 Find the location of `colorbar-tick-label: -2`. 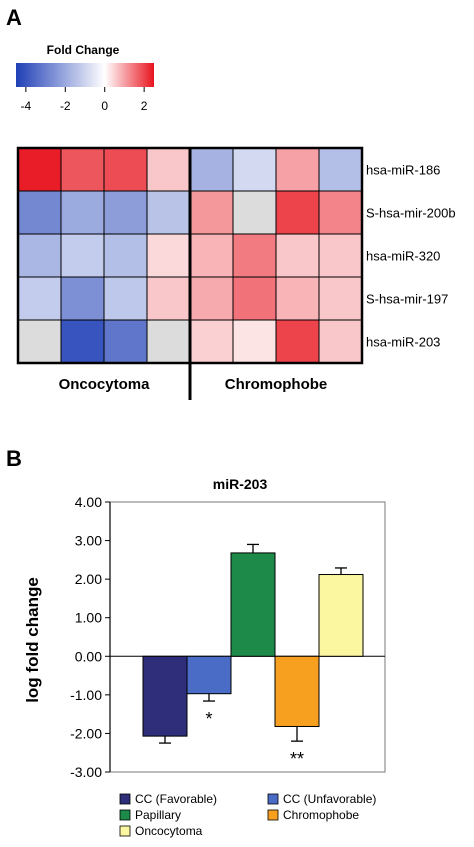

colorbar-tick-label: -2 is located at coordinates (65, 106).